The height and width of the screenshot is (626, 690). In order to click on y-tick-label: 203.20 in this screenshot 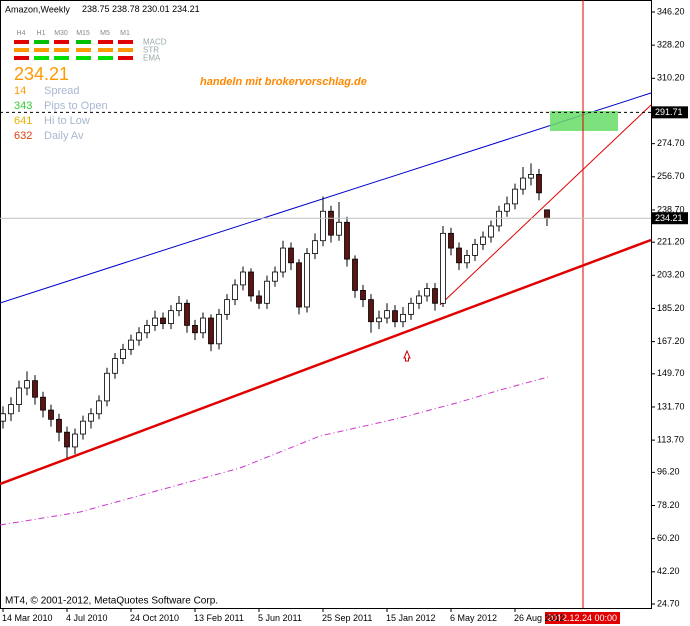, I will do `click(671, 275)`.